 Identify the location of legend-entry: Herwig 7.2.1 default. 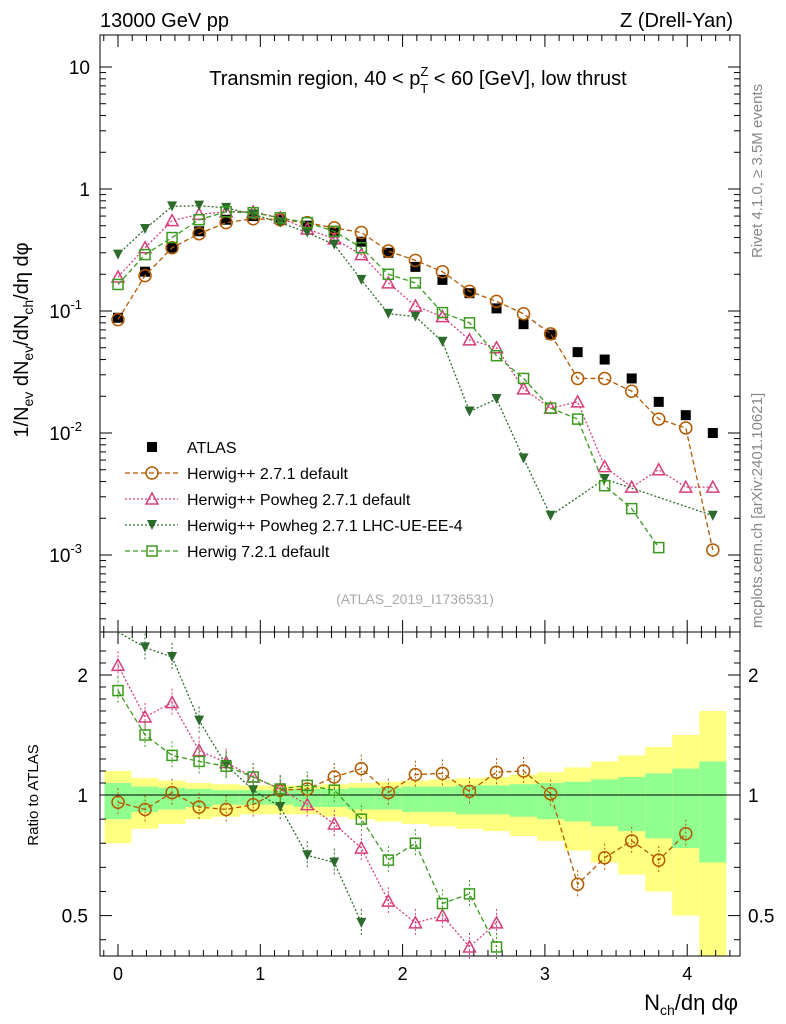
(227, 552).